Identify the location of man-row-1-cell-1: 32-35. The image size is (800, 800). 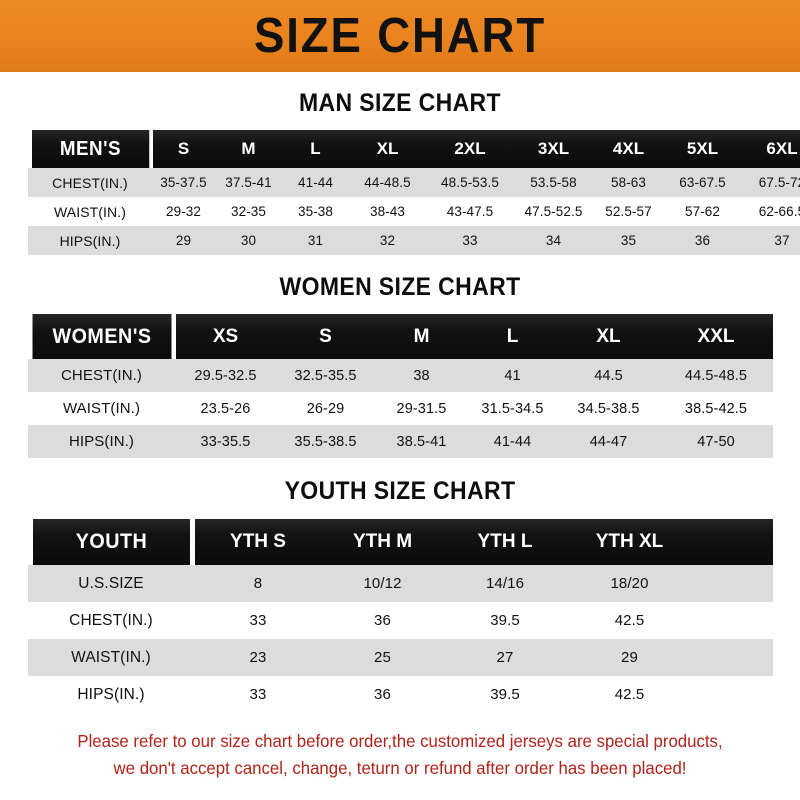
(248, 211).